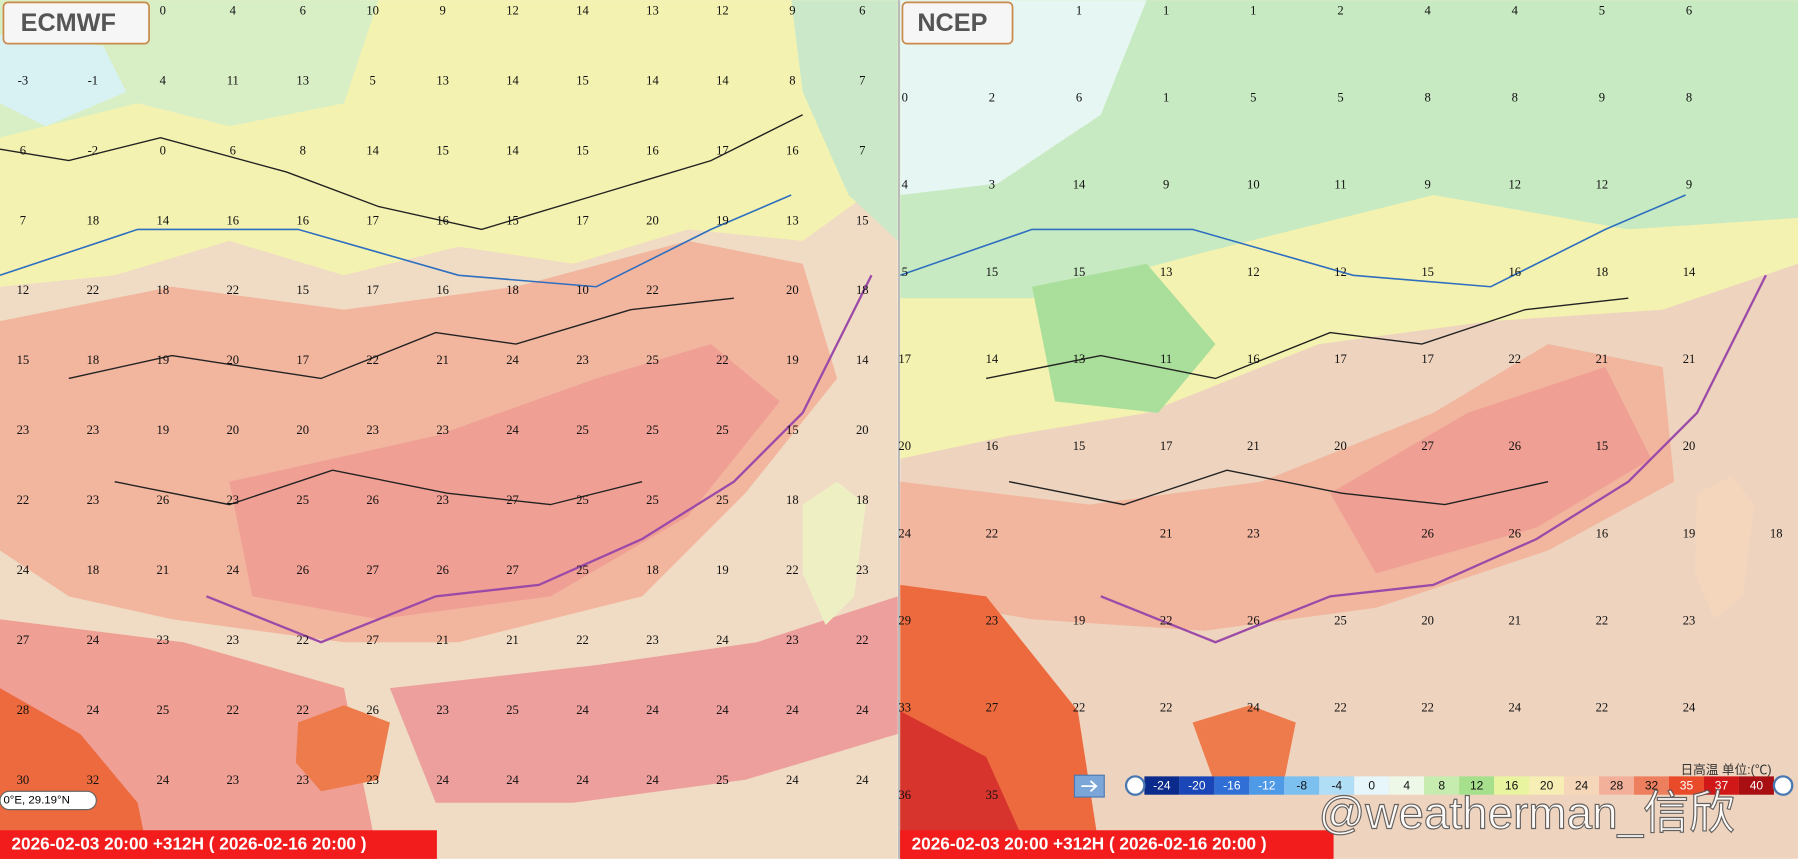 Image resolution: width=1798 pixels, height=859 pixels. Describe the element at coordinates (1406, 785) in the screenshot. I see `colorbar-label: 4` at that location.